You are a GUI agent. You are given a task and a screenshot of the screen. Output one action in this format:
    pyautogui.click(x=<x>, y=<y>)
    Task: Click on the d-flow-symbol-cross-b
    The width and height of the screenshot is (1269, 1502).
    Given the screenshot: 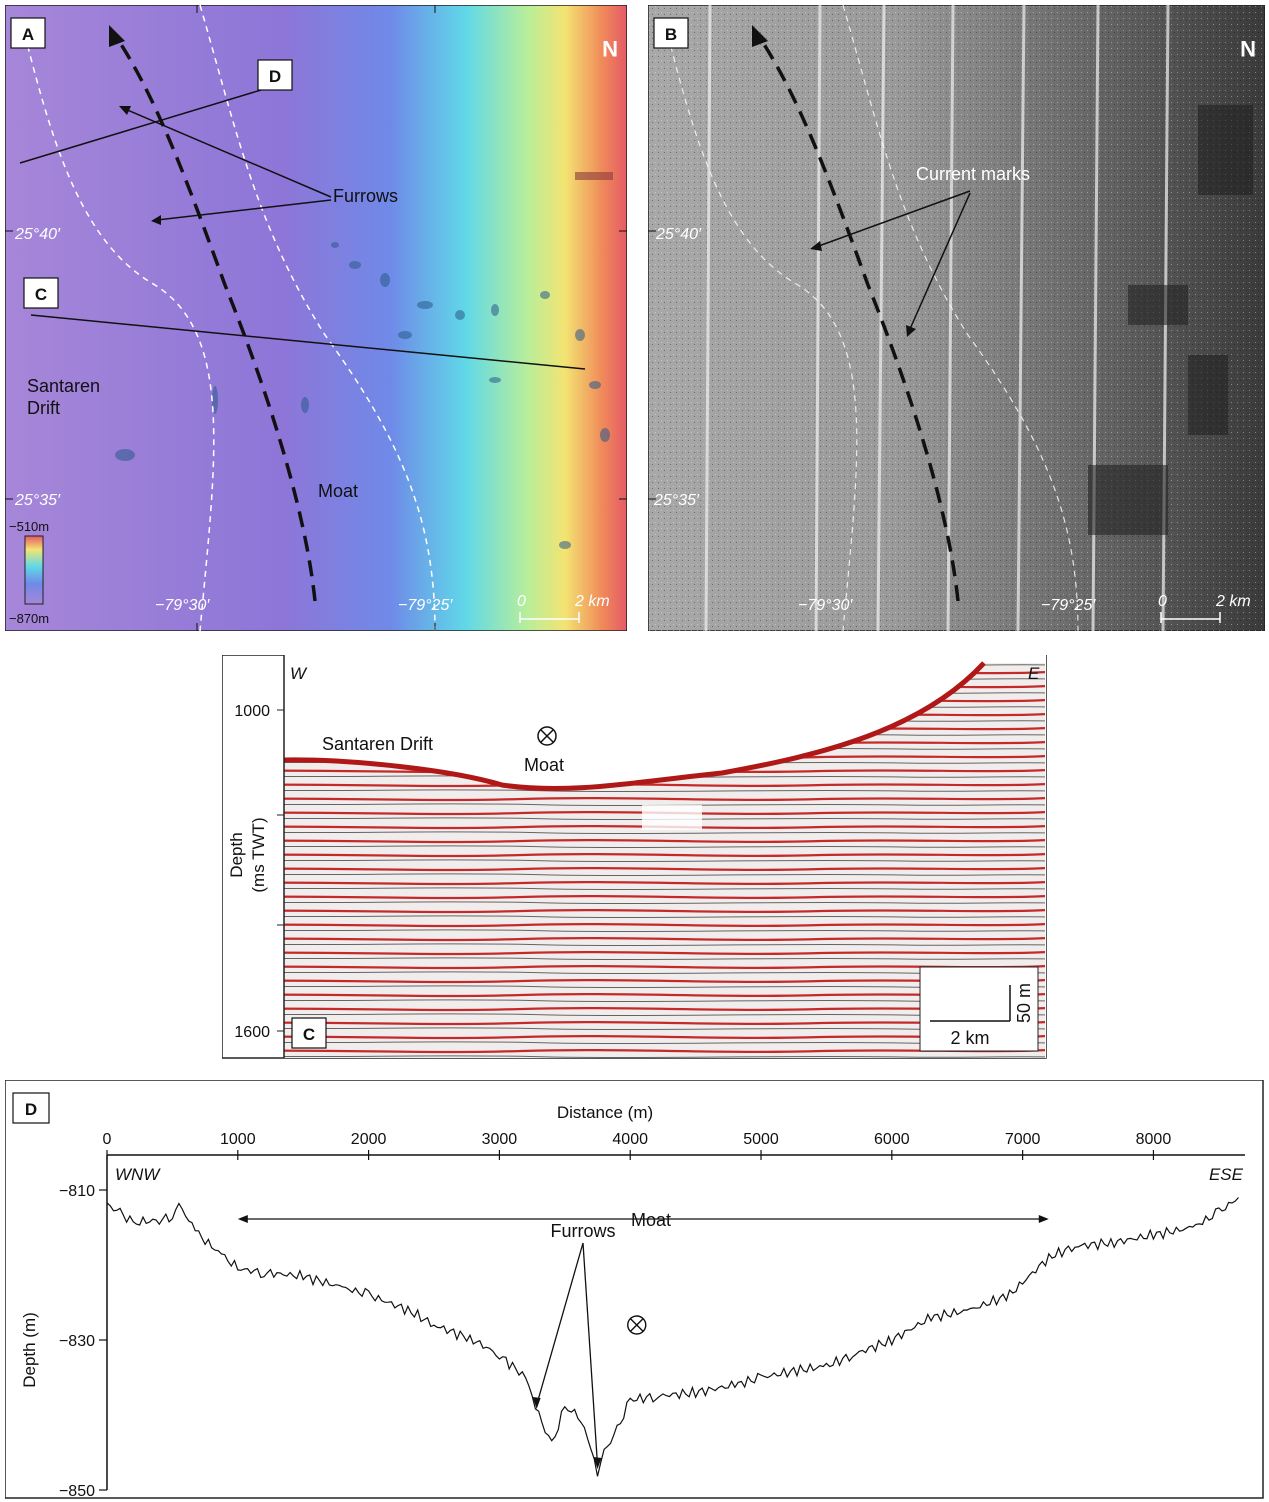 What is the action you would take?
    pyautogui.click(x=637, y=1325)
    